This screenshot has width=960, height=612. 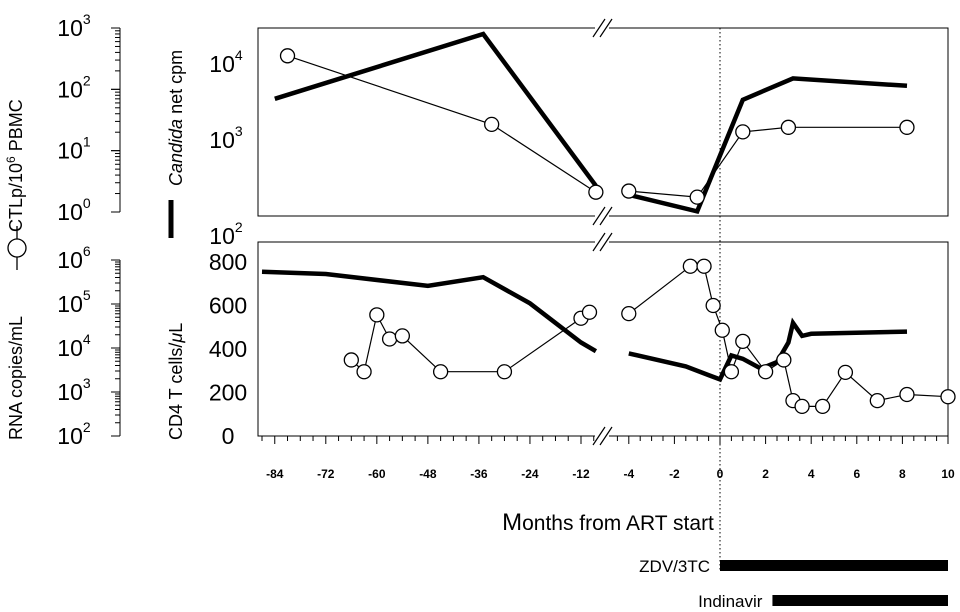 I want to click on rna-tick-exp: 4, so click(x=87, y=339).